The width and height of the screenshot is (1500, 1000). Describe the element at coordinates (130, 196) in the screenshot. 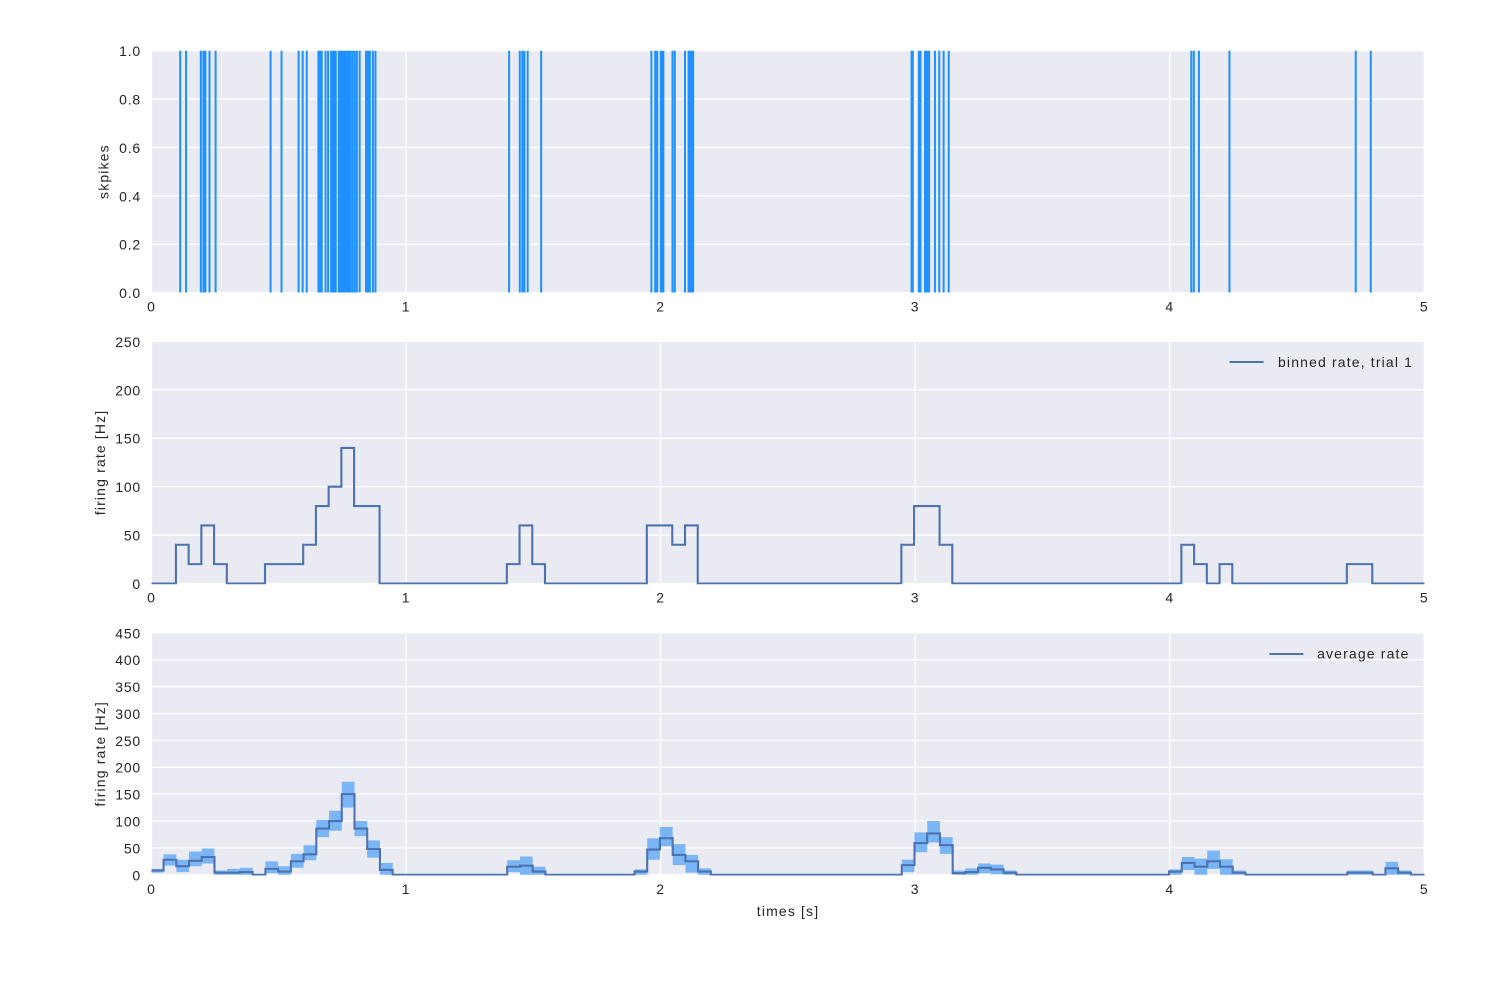

I see `svg-text: 0.4` at that location.